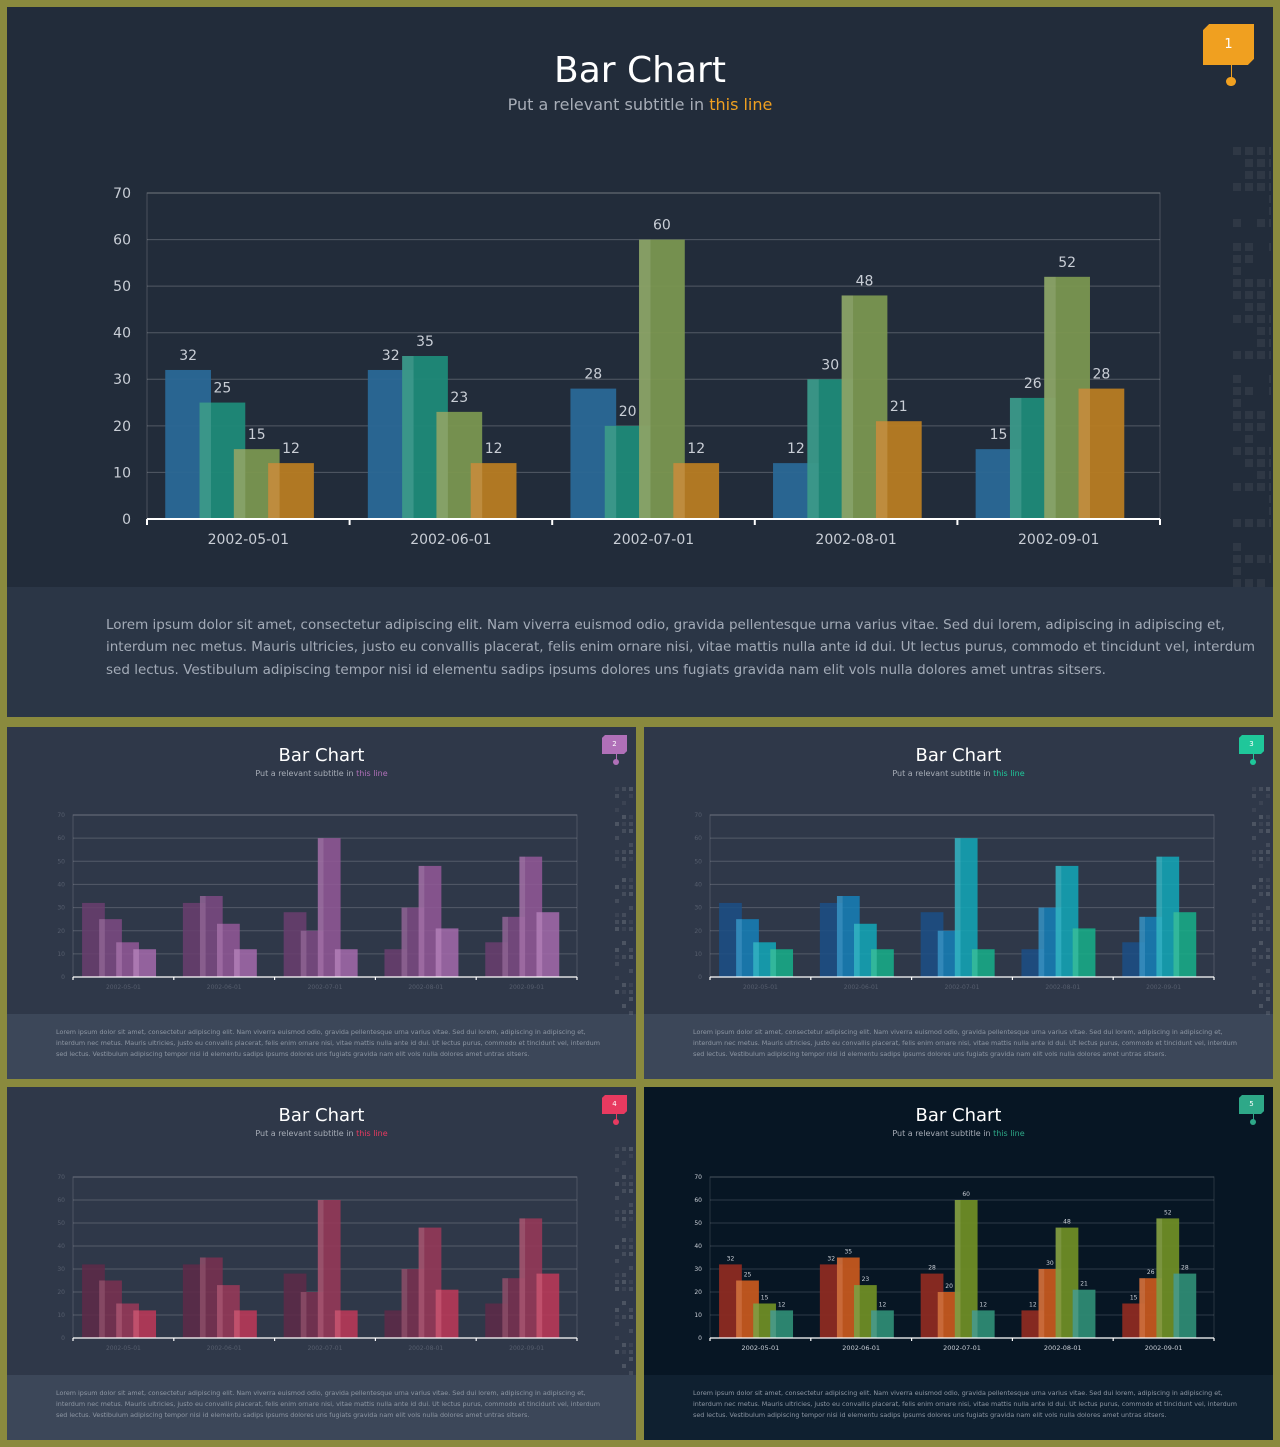  What do you see at coordinates (1251, 744) in the screenshot?
I see `slide-number-badge: 3` at bounding box center [1251, 744].